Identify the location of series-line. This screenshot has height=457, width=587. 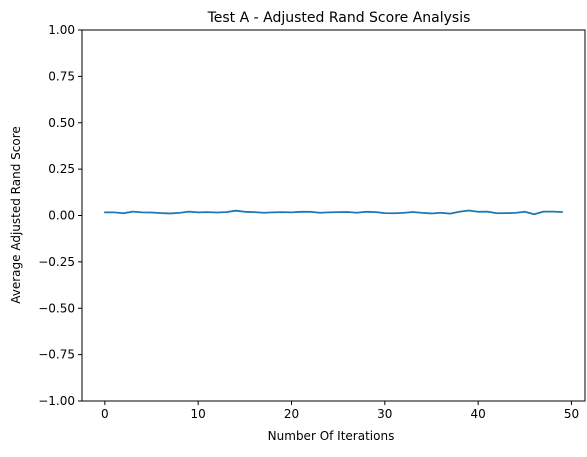
(333, 212).